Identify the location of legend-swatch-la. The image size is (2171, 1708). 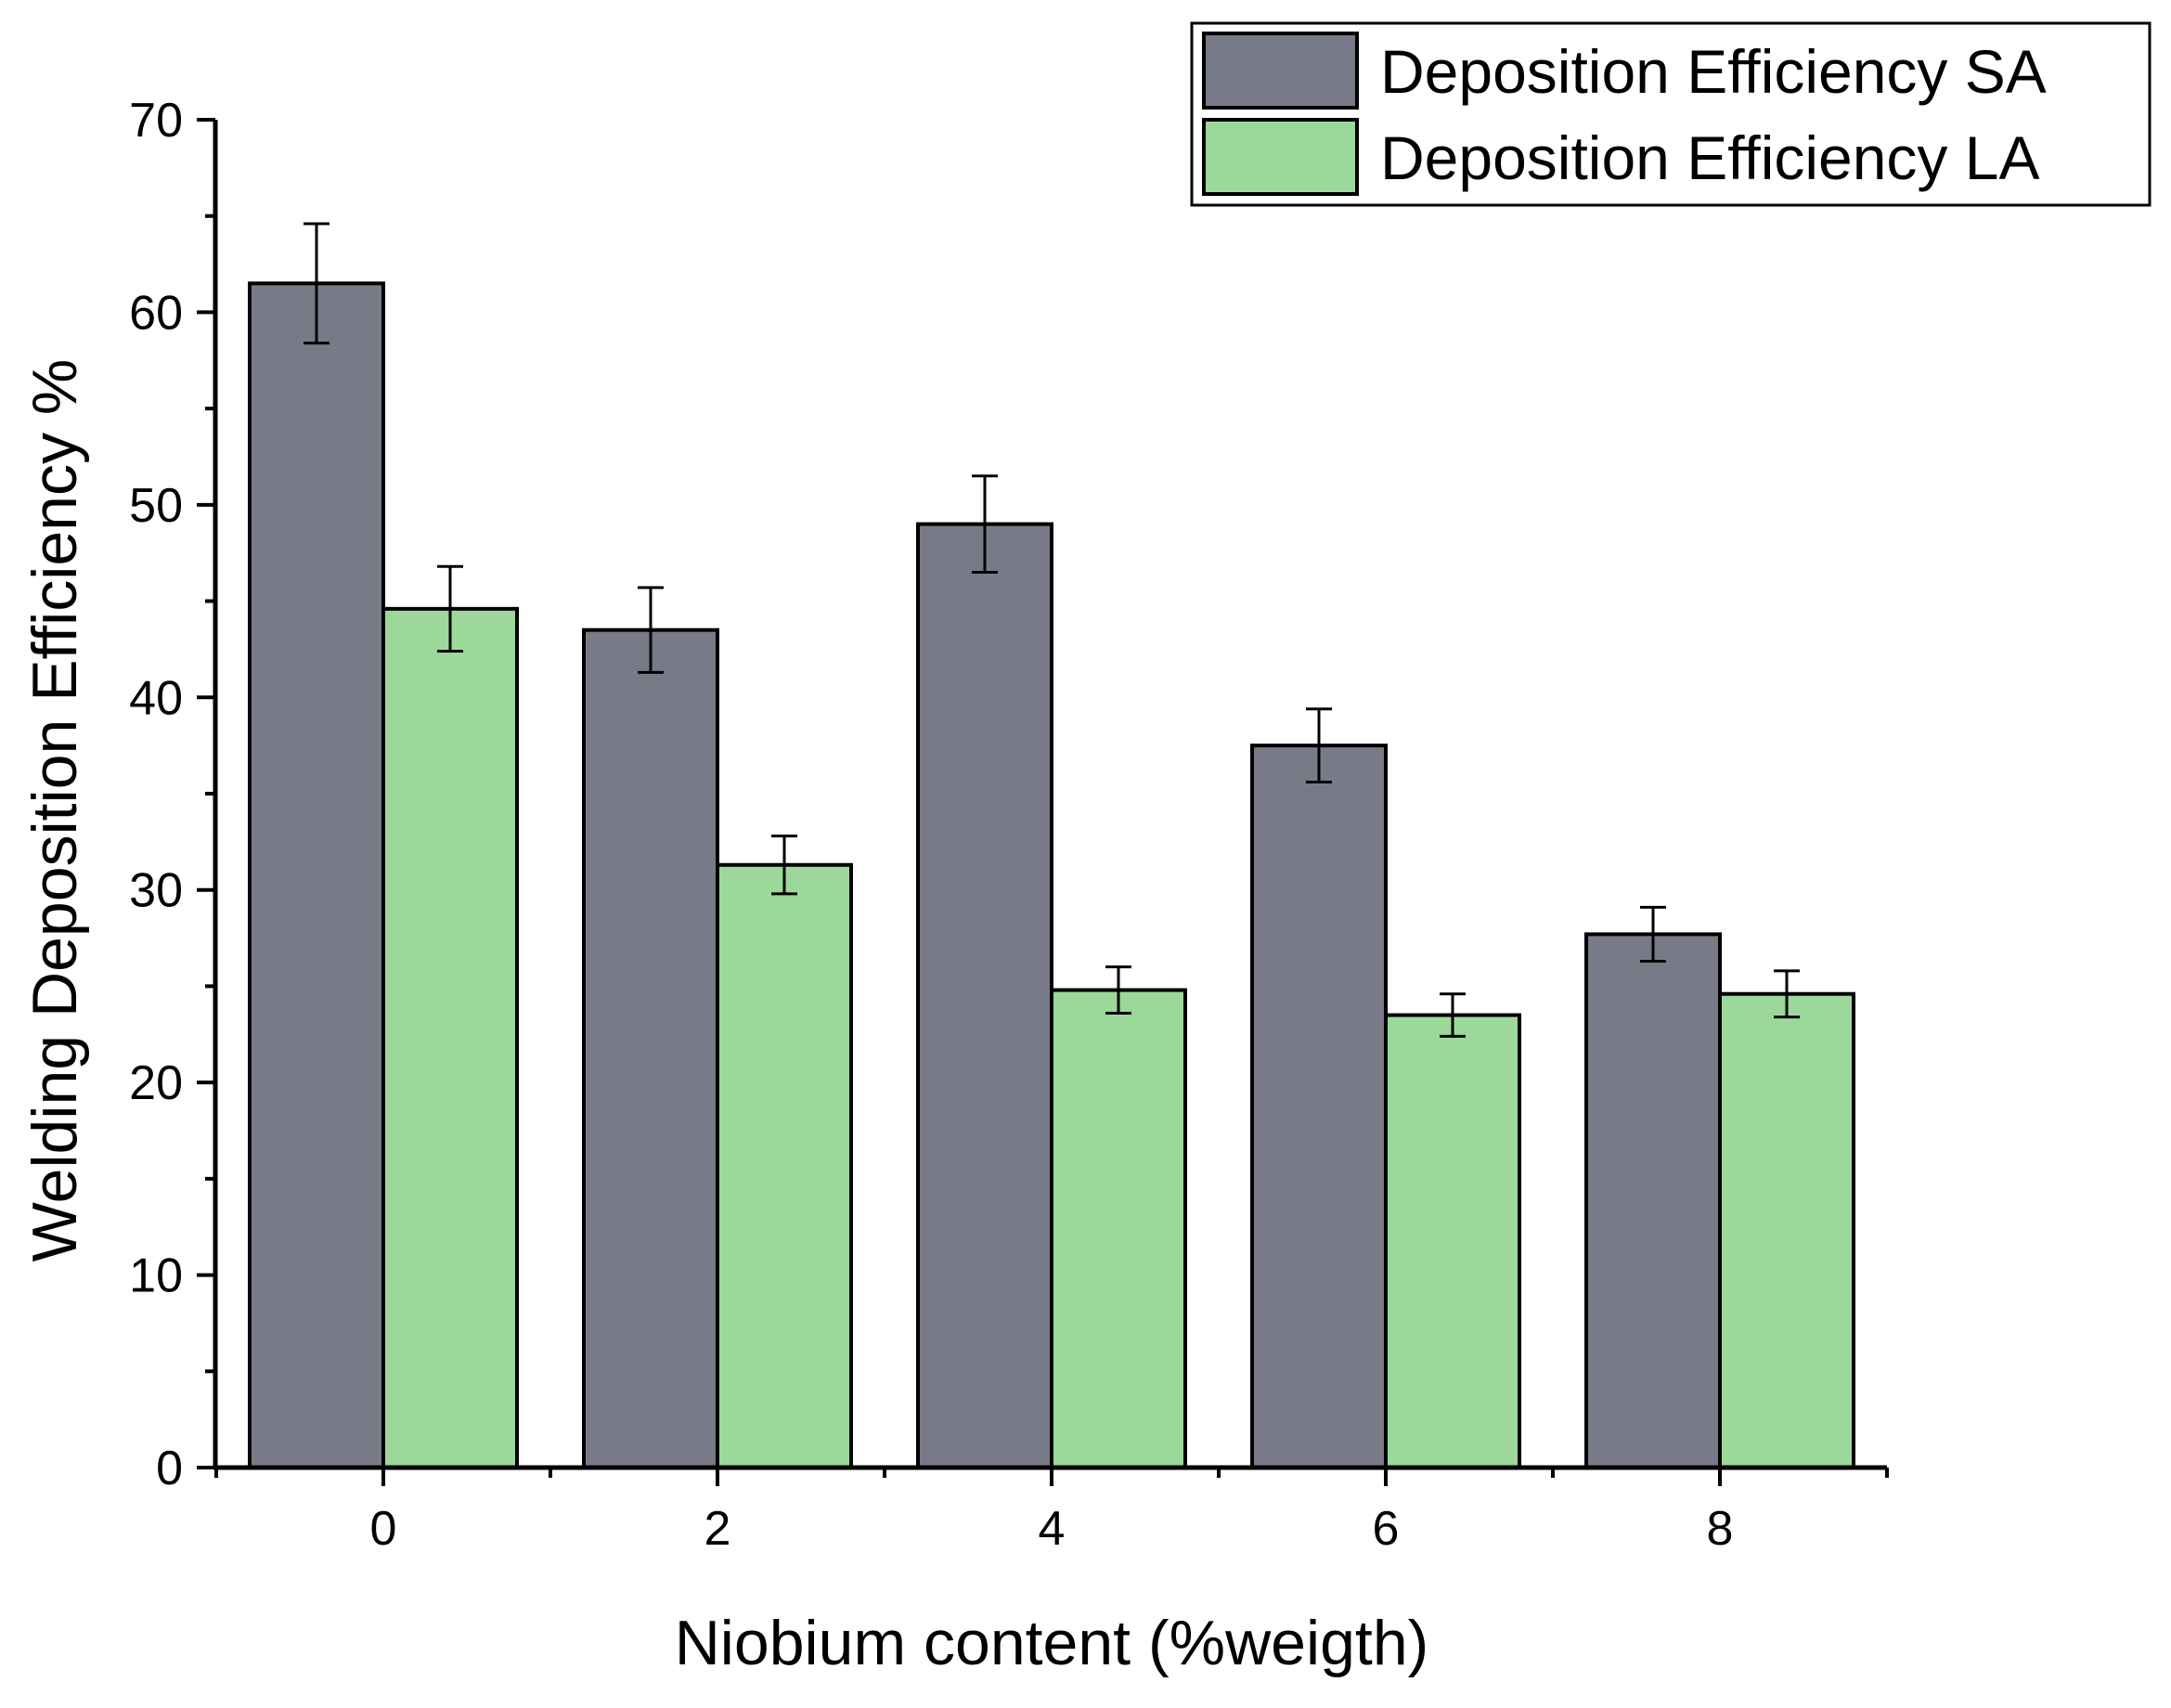
(1280, 157).